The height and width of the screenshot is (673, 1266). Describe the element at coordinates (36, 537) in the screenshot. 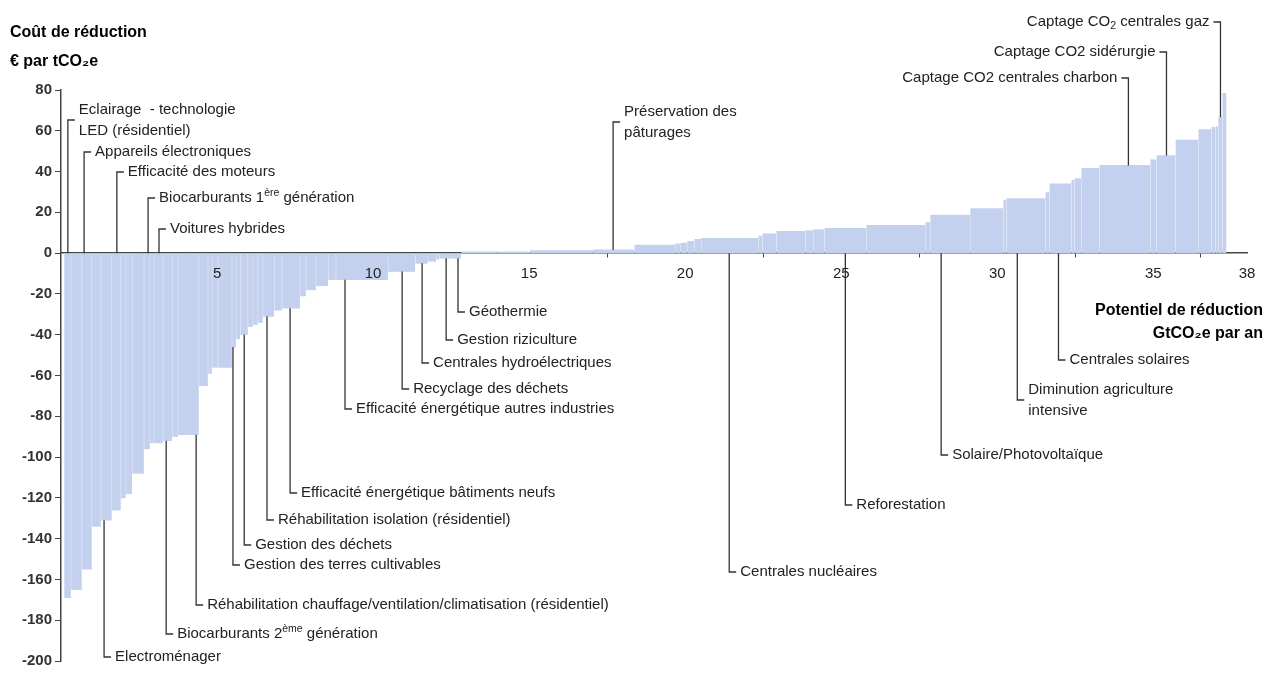

I see `y-tick-label: -140` at that location.